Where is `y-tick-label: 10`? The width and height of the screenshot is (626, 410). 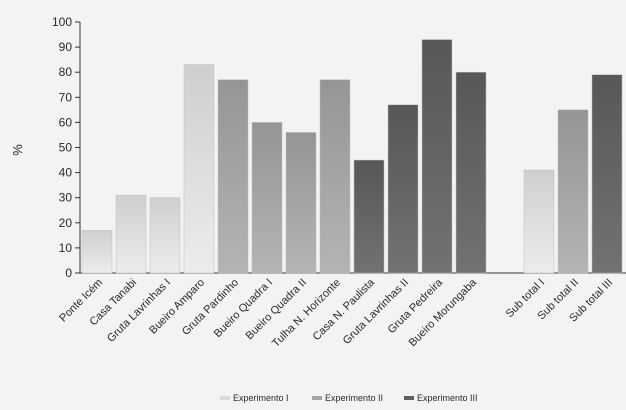 y-tick-label: 10 is located at coordinates (66, 248).